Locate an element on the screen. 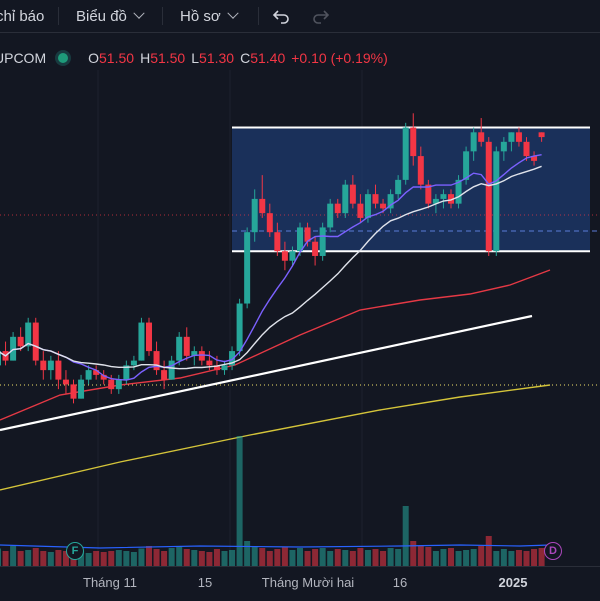 This screenshot has height=601, width=600. open-key: O is located at coordinates (94, 58).